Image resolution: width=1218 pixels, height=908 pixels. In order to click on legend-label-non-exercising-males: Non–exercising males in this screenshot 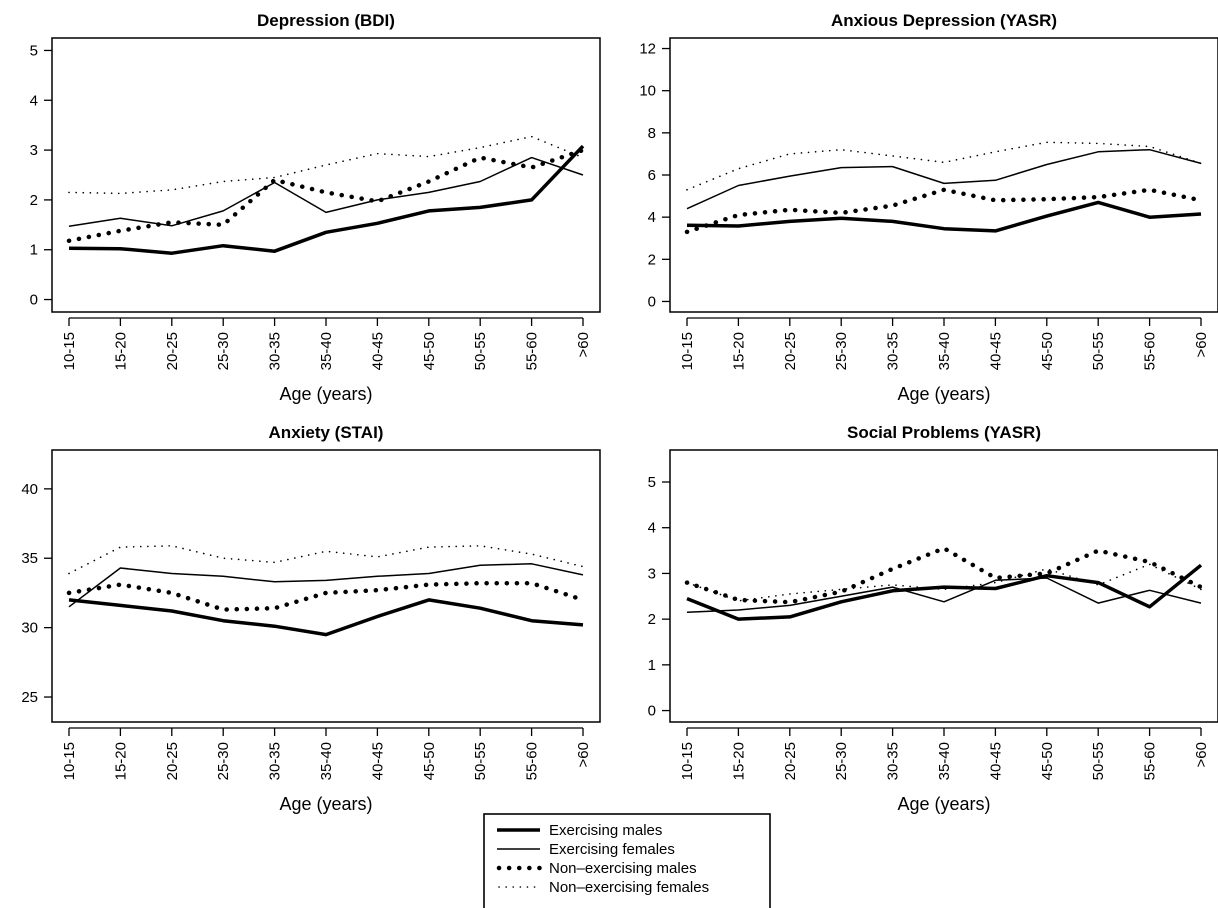, I will do `click(623, 868)`.